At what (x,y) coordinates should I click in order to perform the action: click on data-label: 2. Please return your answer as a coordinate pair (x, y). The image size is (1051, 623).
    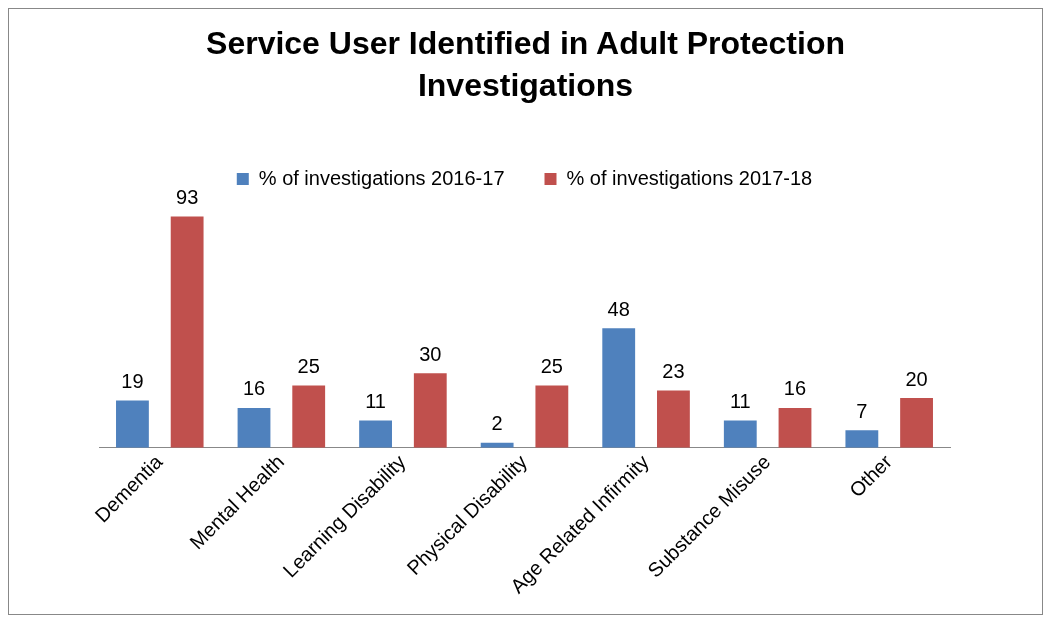
    Looking at the image, I should click on (497, 423).